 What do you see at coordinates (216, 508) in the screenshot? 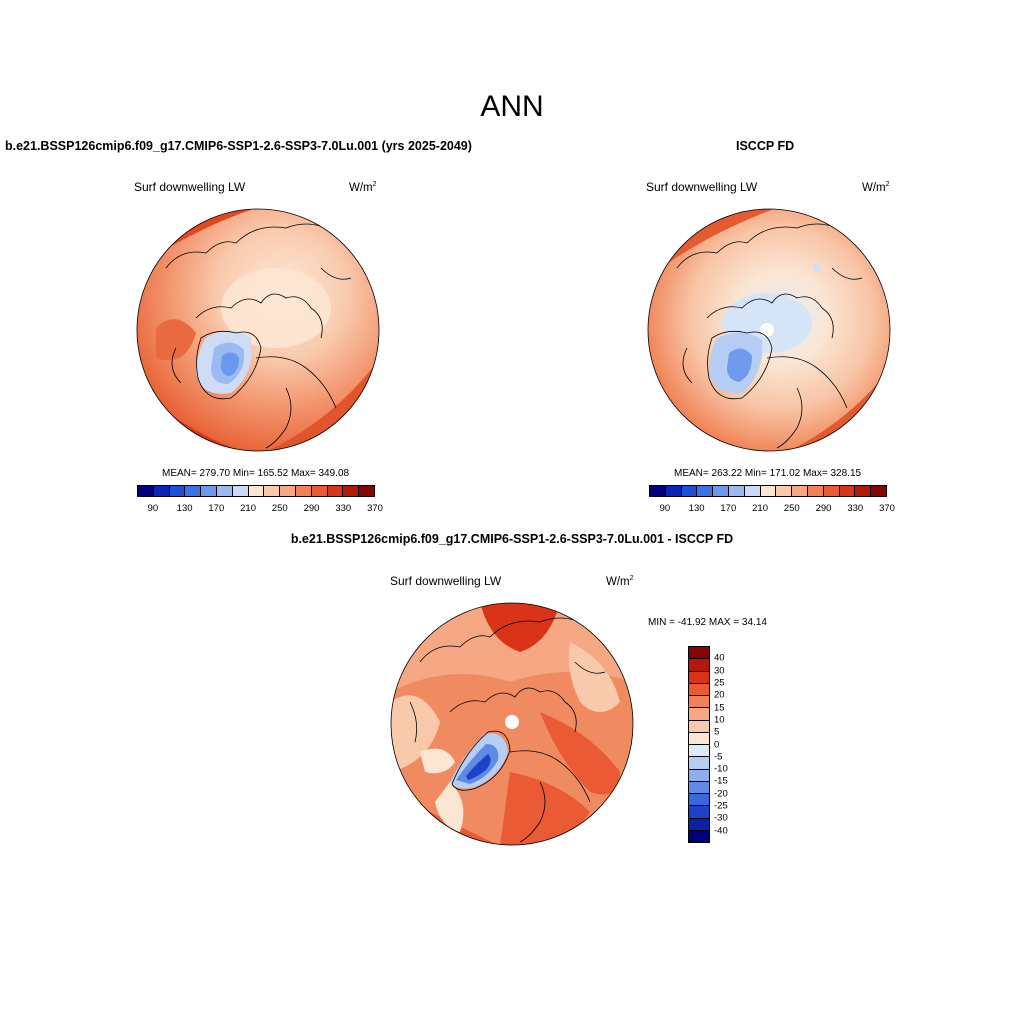
I see `left-colorbar-tick-label: 170` at bounding box center [216, 508].